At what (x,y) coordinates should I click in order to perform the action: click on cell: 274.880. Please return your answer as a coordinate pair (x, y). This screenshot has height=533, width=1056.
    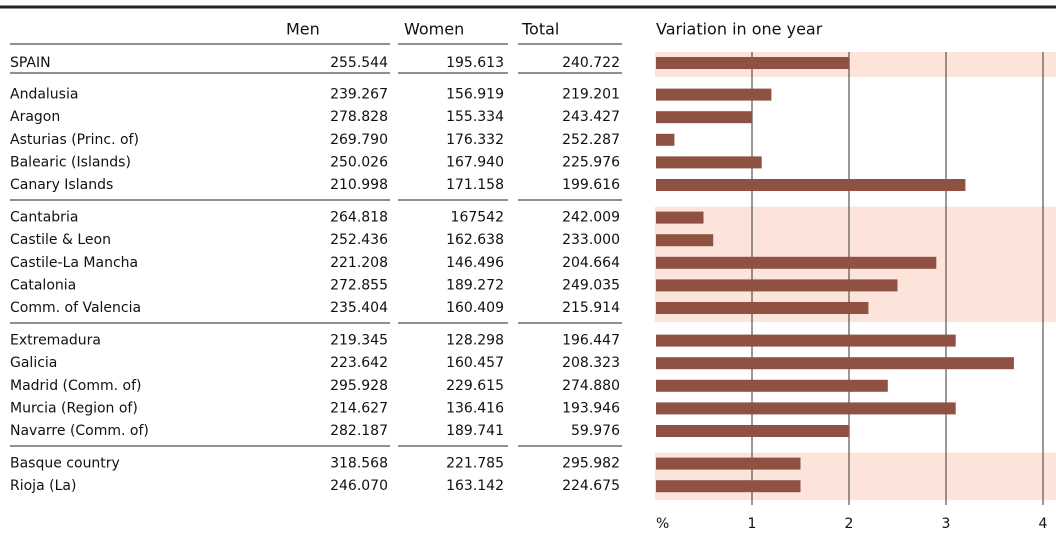
    Looking at the image, I should click on (591, 386).